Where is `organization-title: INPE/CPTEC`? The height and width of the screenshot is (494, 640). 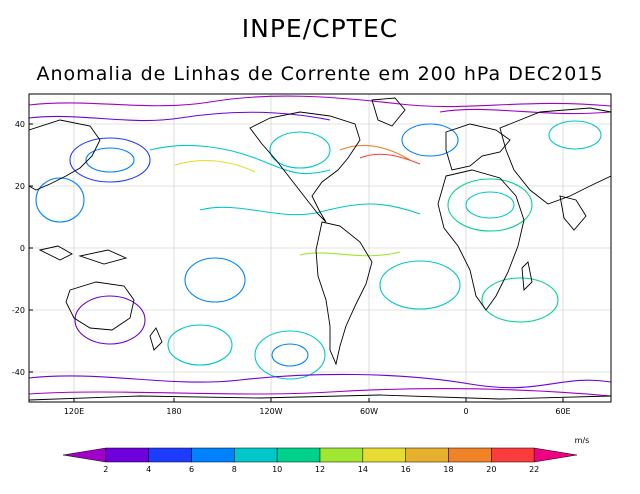 organization-title: INPE/CPTEC is located at coordinates (320, 28).